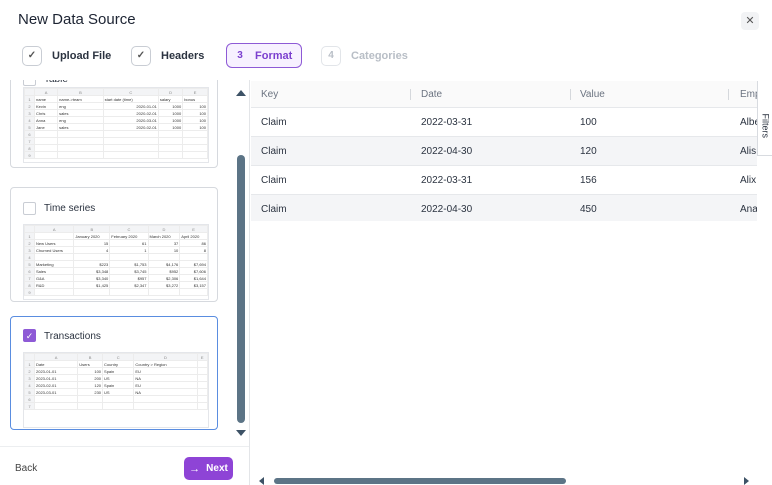 The width and height of the screenshot is (772, 485). Describe the element at coordinates (130, 106) in the screenshot. I see `preview-cell: 2020-01-01` at that location.